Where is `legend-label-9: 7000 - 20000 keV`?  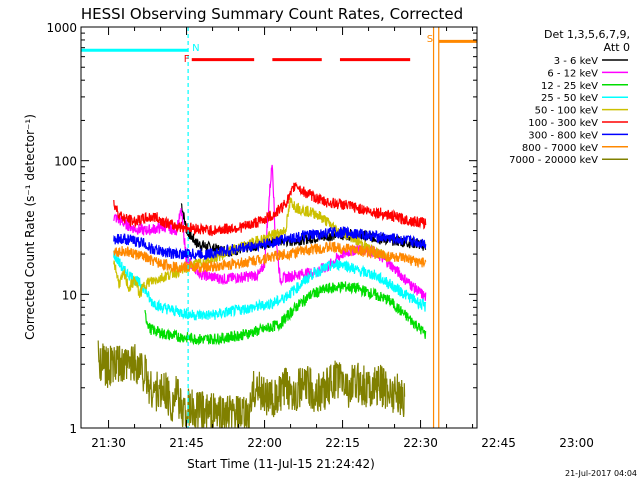
legend-label-9: 7000 - 20000 keV is located at coordinates (553, 160).